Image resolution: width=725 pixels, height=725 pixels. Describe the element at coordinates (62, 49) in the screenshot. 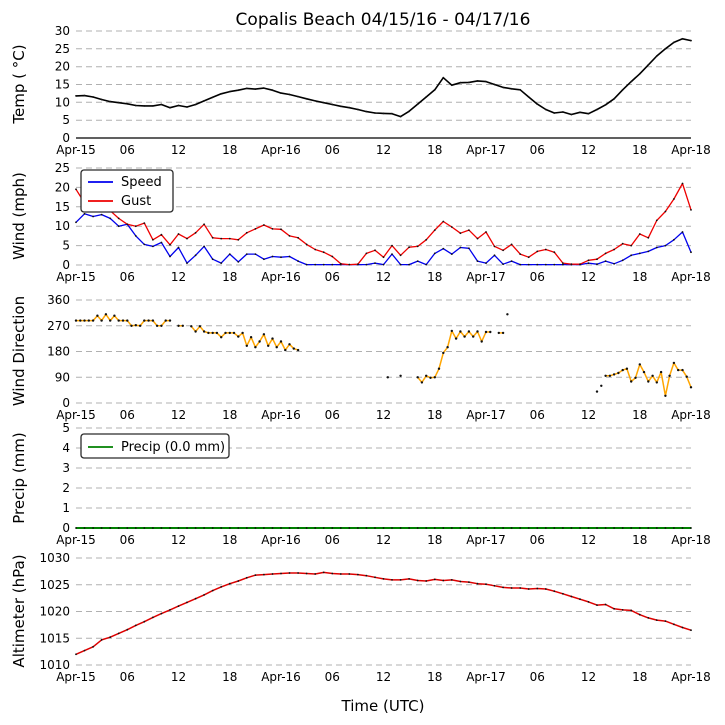

I see `y-tick-label: 25` at that location.